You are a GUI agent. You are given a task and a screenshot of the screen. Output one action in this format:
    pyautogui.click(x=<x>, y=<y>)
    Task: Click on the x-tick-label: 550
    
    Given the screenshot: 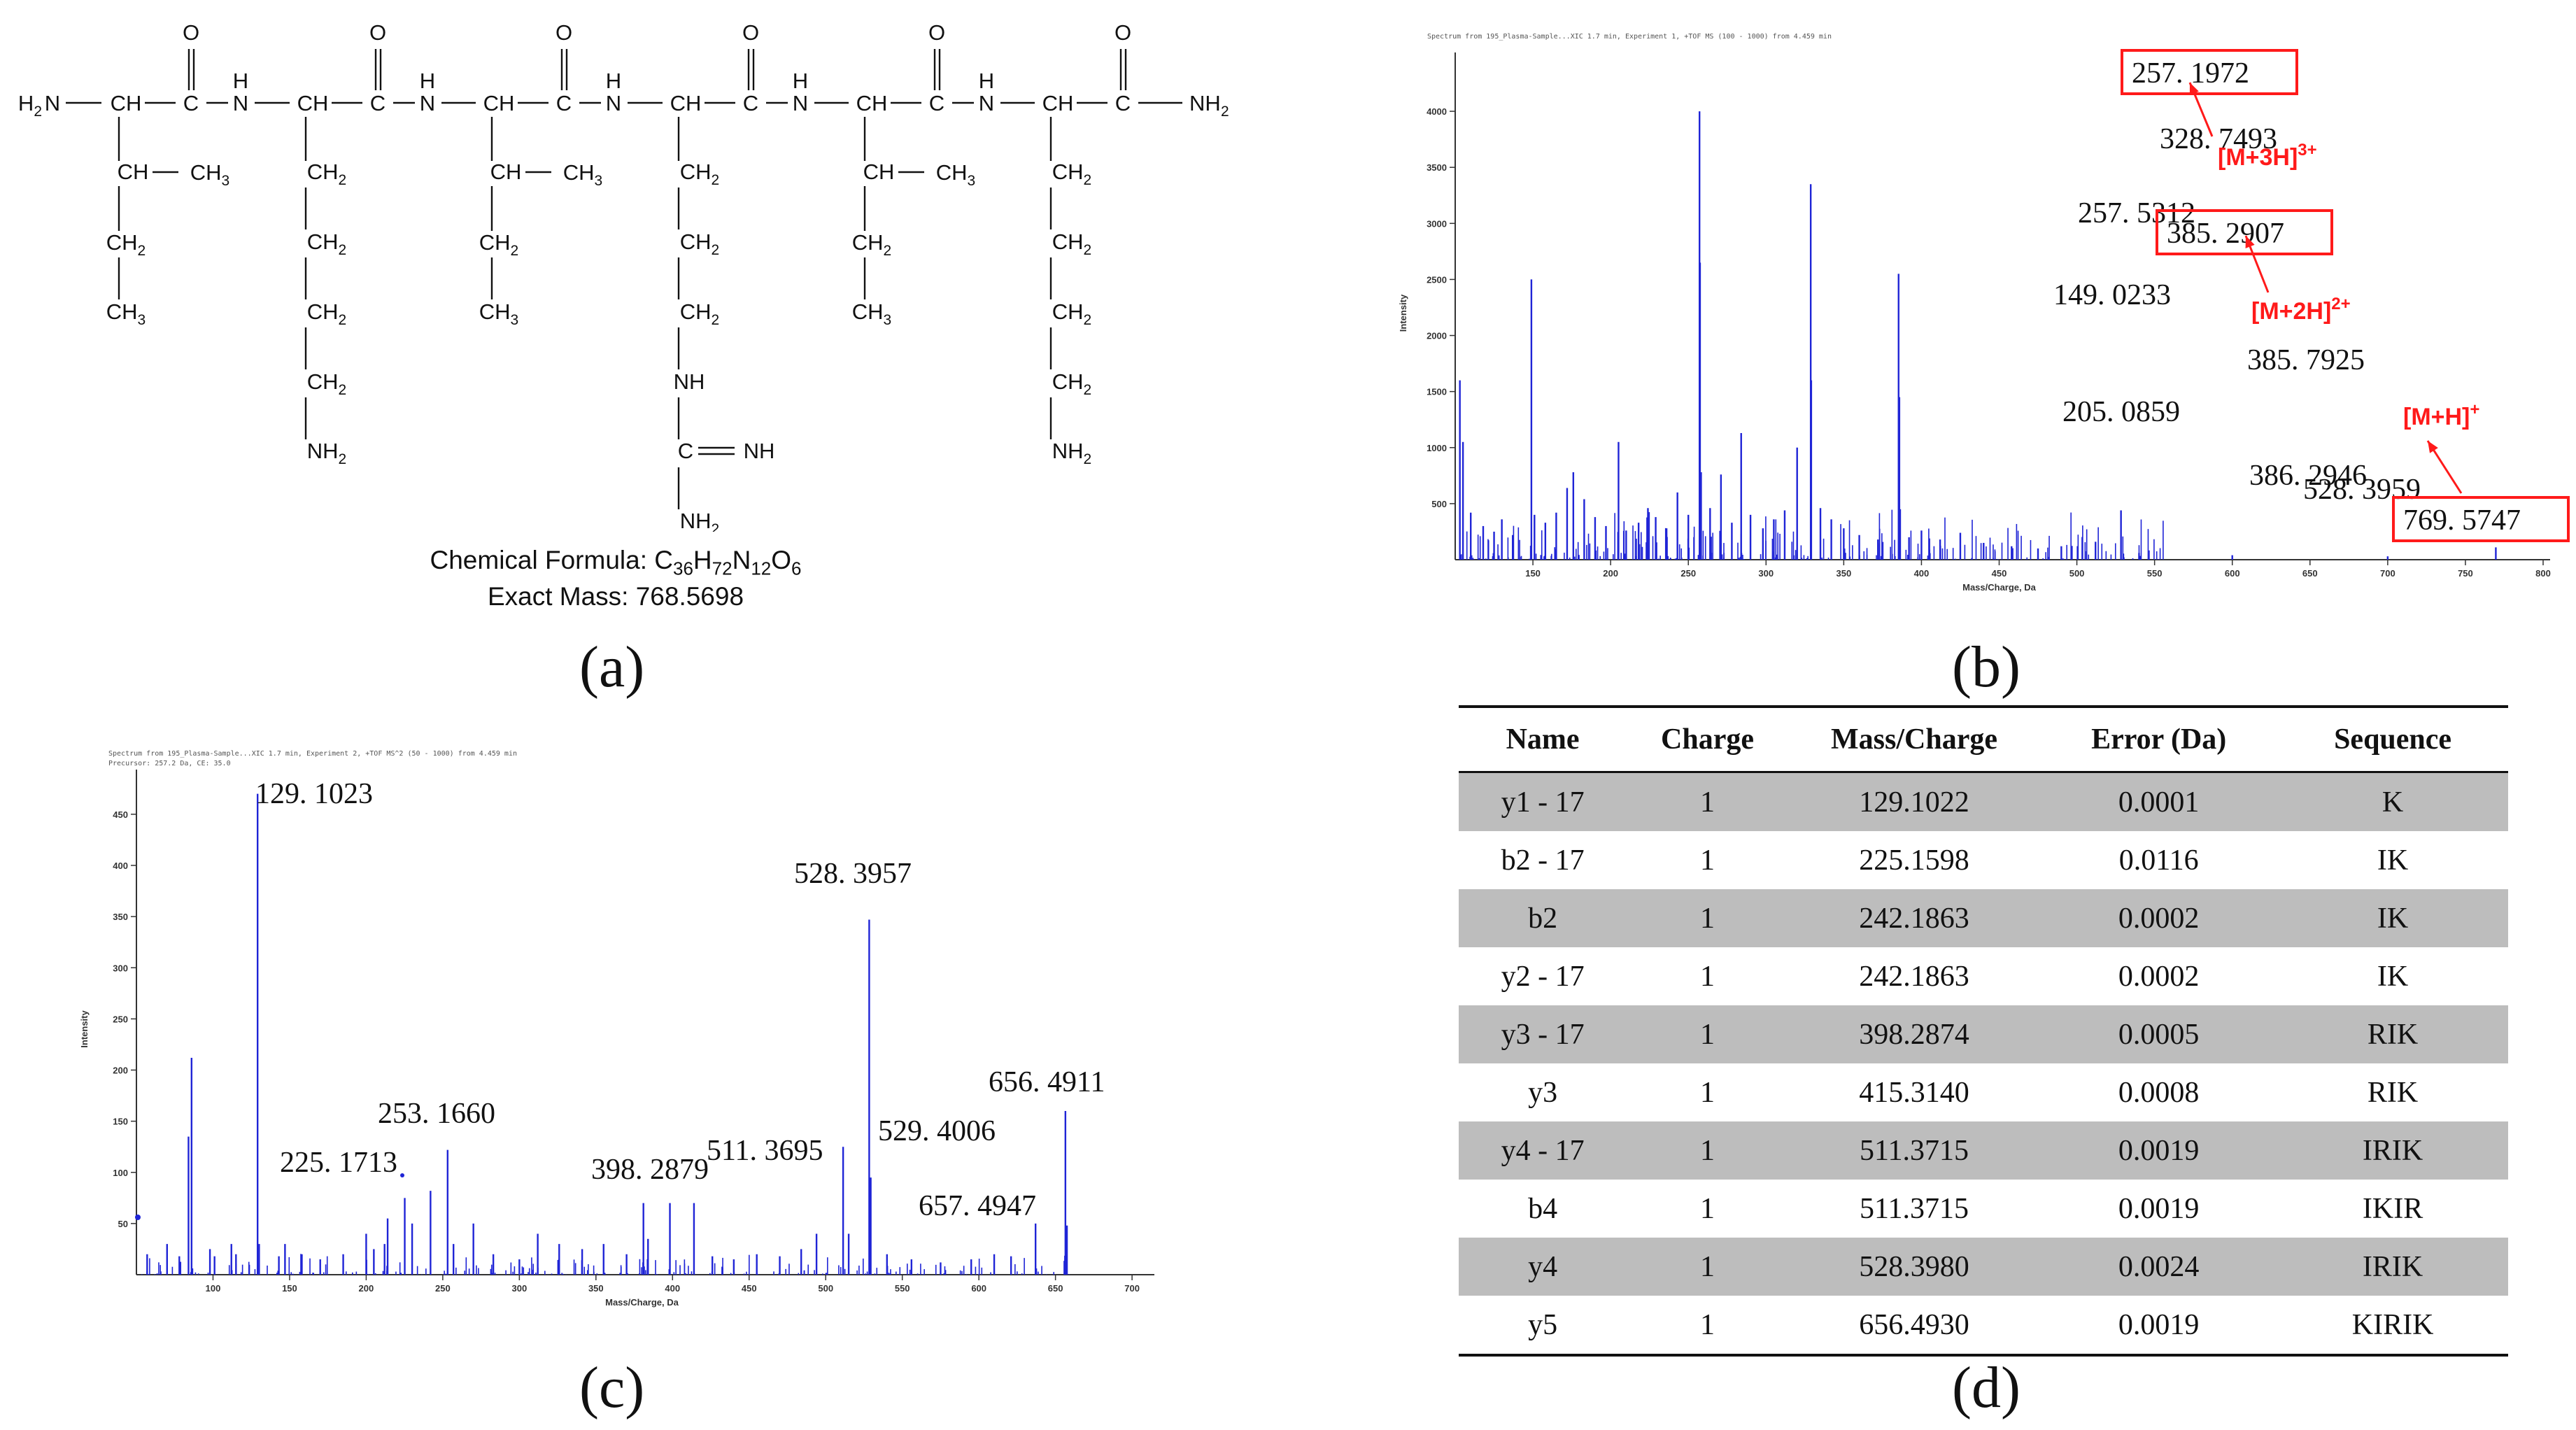 What is the action you would take?
    pyautogui.click(x=2155, y=573)
    